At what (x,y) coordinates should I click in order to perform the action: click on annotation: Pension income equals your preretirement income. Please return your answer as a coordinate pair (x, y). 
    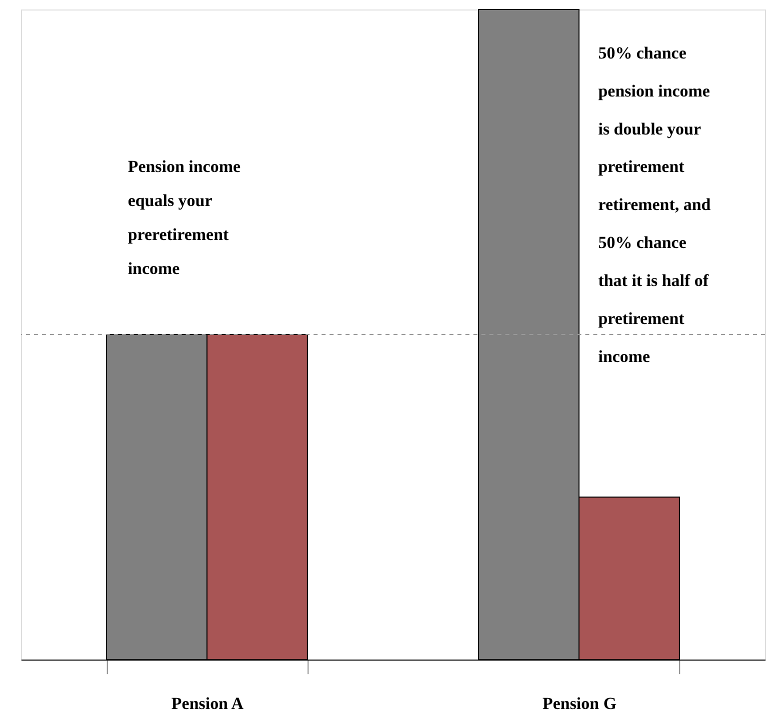
    Looking at the image, I should click on (184, 217).